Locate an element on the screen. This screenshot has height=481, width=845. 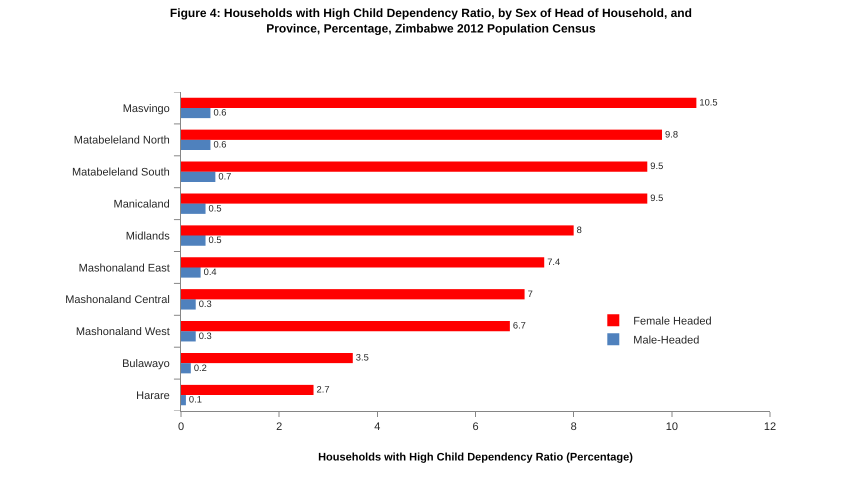
x-tick-label: 4 is located at coordinates (377, 427).